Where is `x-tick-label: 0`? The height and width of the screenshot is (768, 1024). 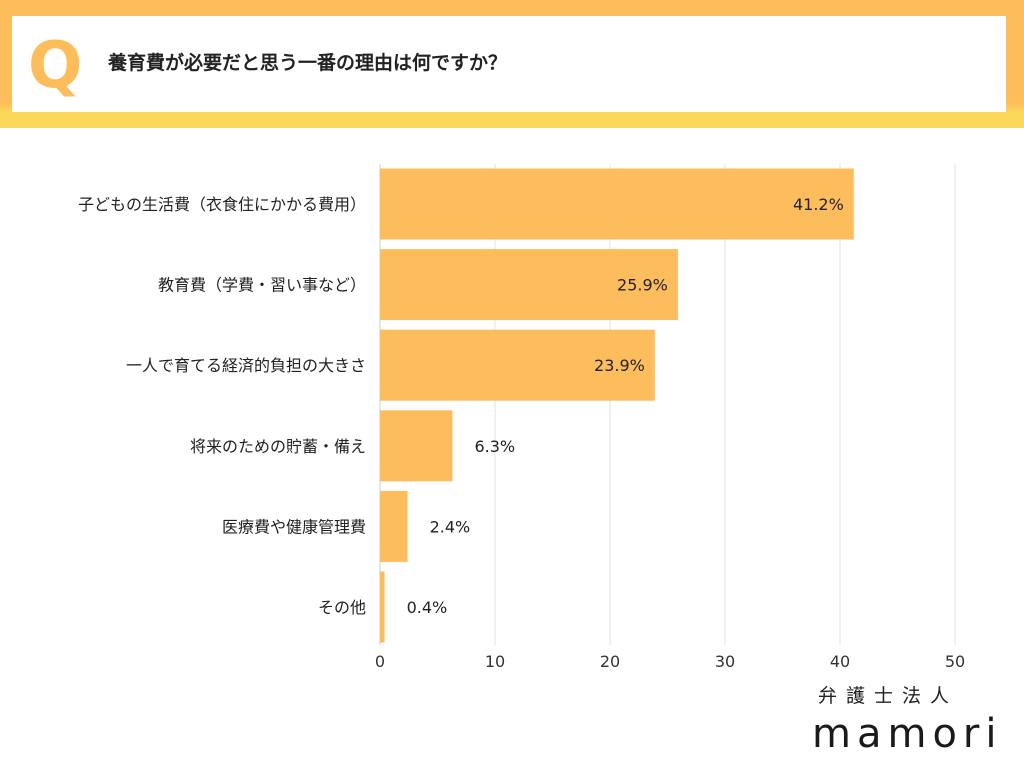 x-tick-label: 0 is located at coordinates (380, 661).